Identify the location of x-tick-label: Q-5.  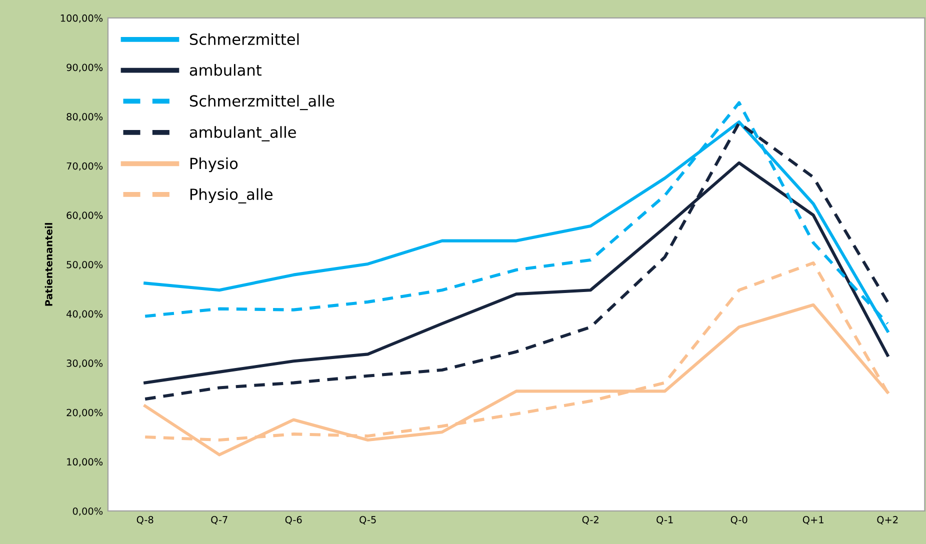
(368, 520).